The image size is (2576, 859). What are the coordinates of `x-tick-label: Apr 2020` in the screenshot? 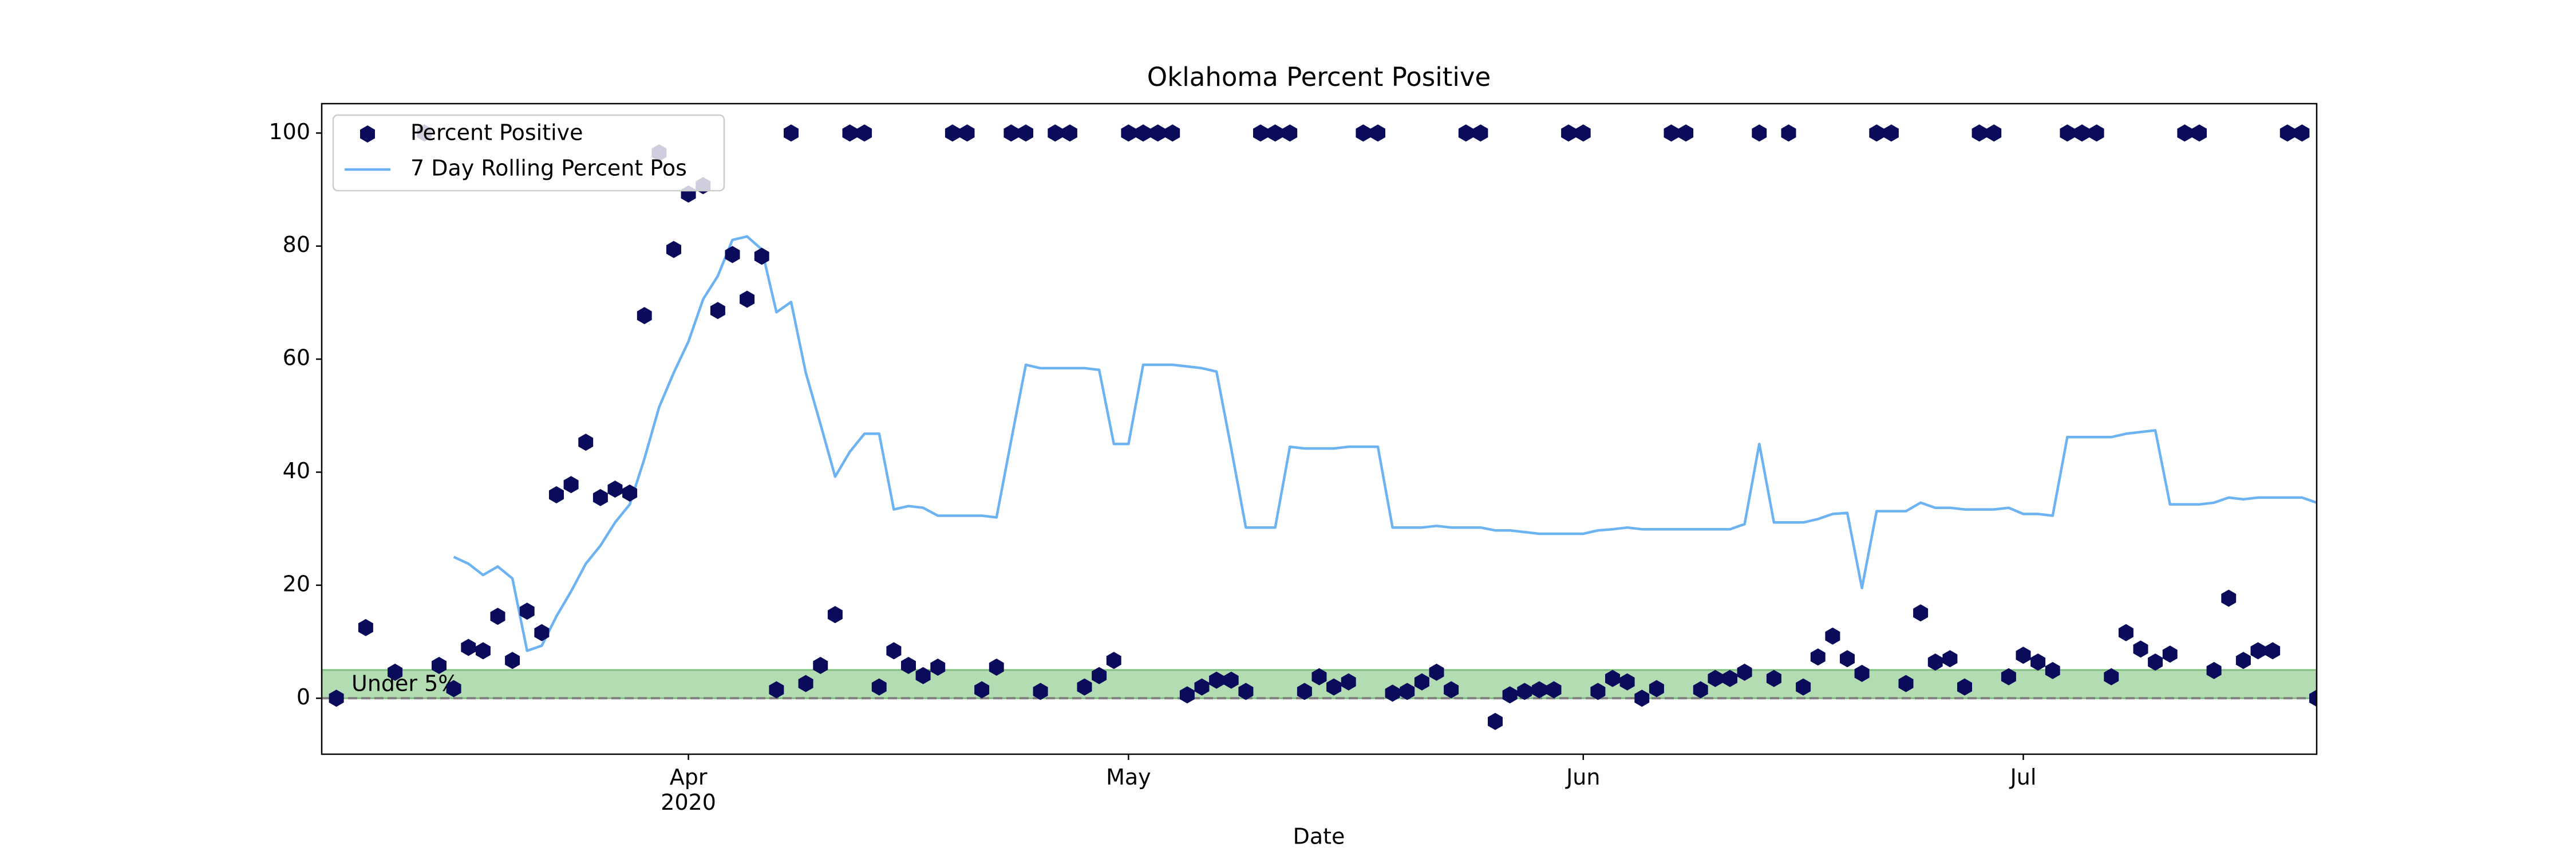 It's located at (688, 790).